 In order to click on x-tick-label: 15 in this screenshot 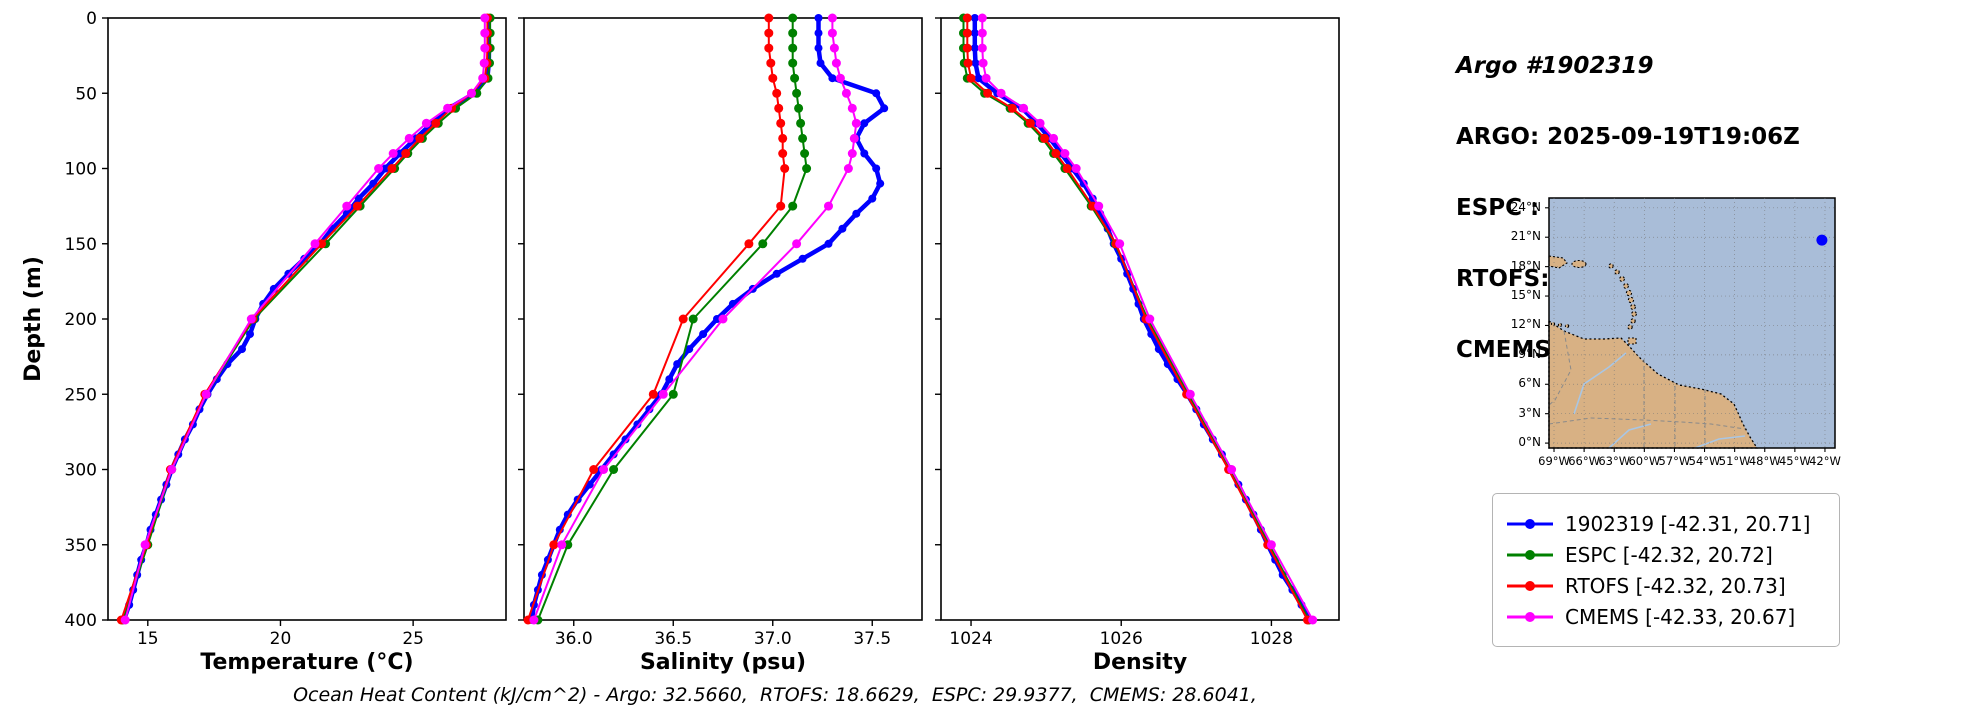, I will do `click(148, 639)`.